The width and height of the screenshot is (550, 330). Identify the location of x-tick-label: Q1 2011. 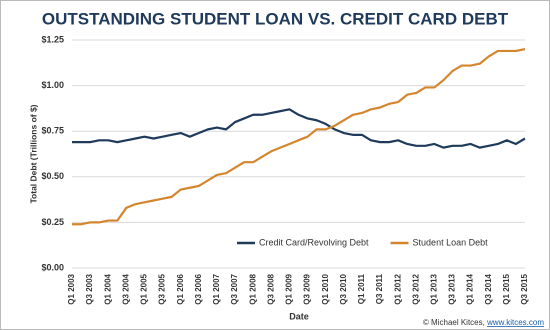
(361, 288).